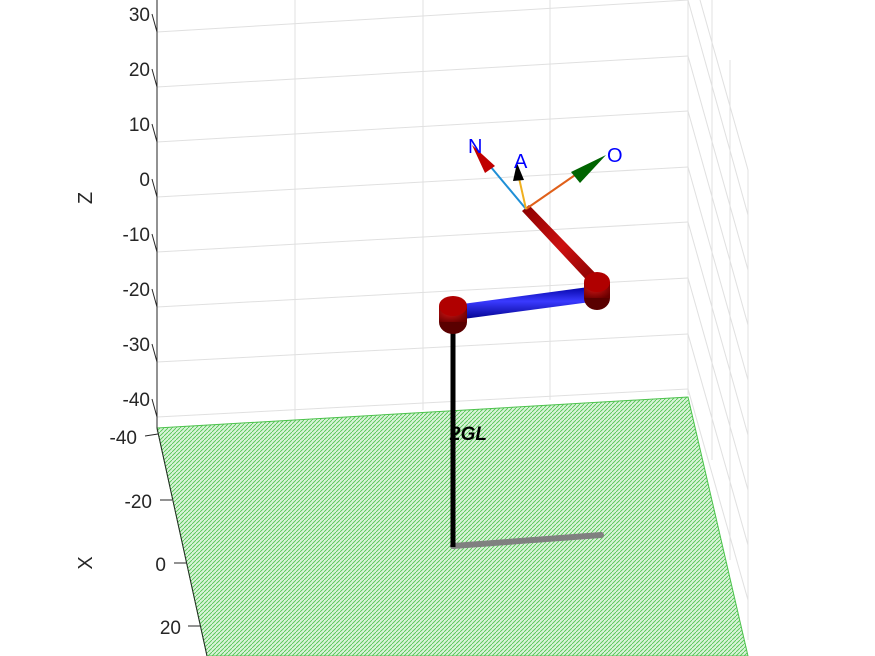 This screenshot has width=875, height=656. I want to click on z-tick-label: -20, so click(136, 290).